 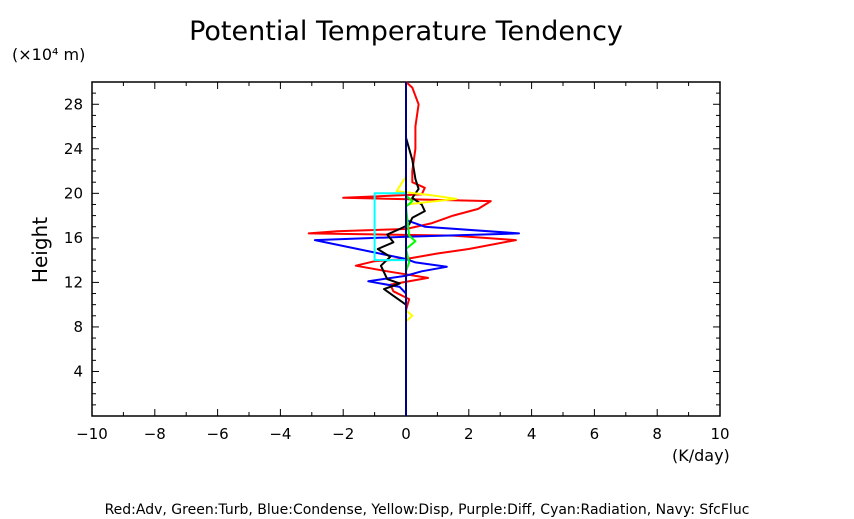 What do you see at coordinates (406, 31) in the screenshot?
I see `chart-title: Potential Temperature Tendency` at bounding box center [406, 31].